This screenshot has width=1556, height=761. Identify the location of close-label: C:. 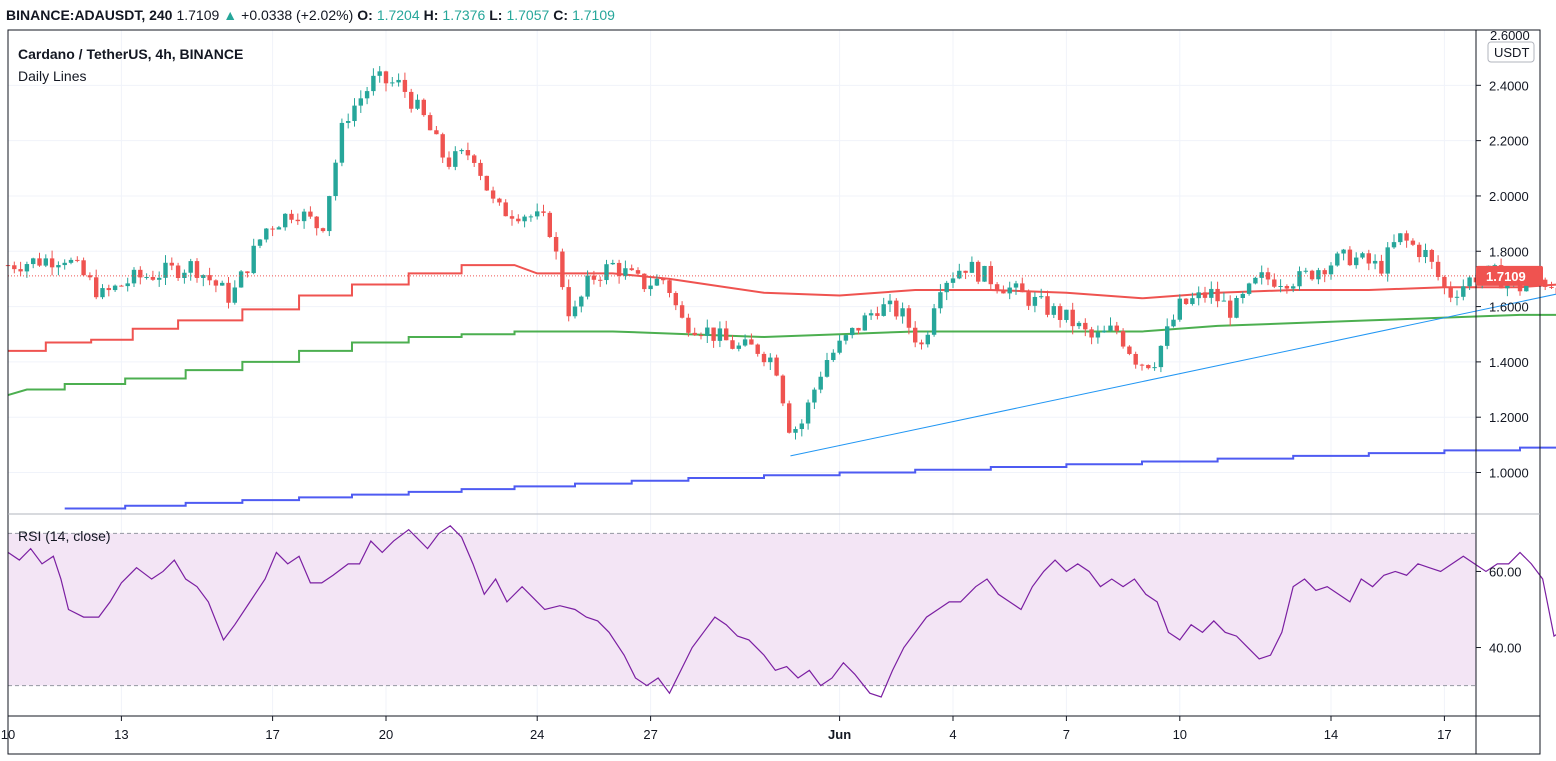
(561, 15).